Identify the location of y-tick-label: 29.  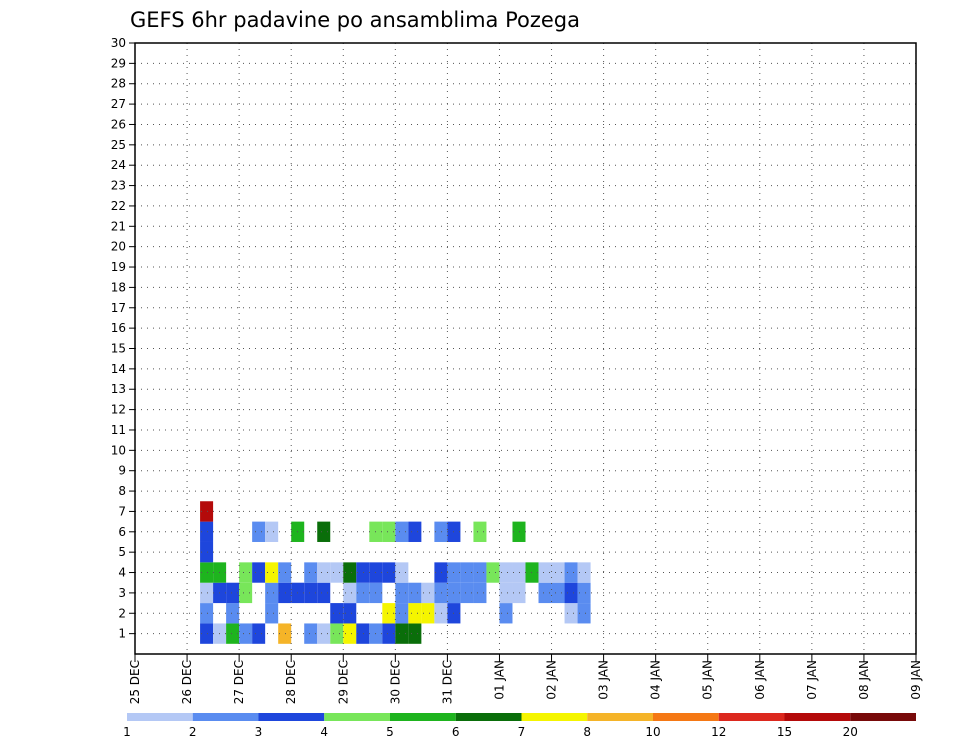
(118, 63).